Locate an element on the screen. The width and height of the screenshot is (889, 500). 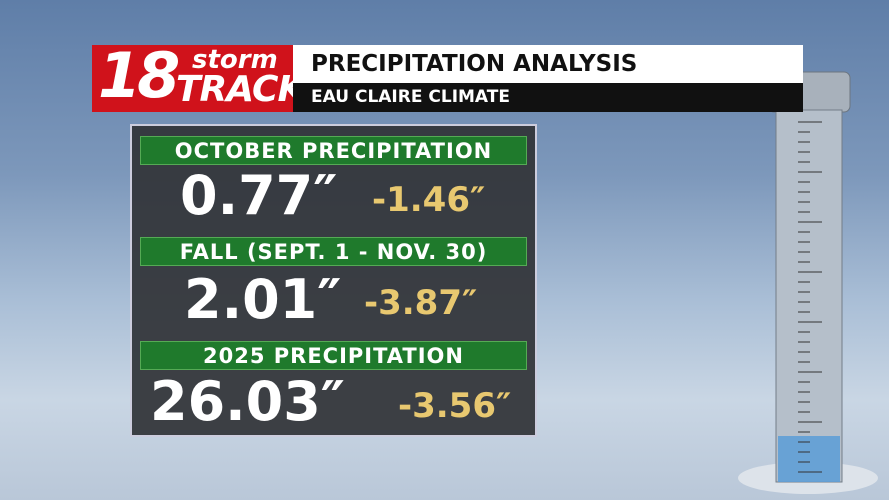
section-label: 2025 PRECIPITATION is located at coordinates (333, 355).